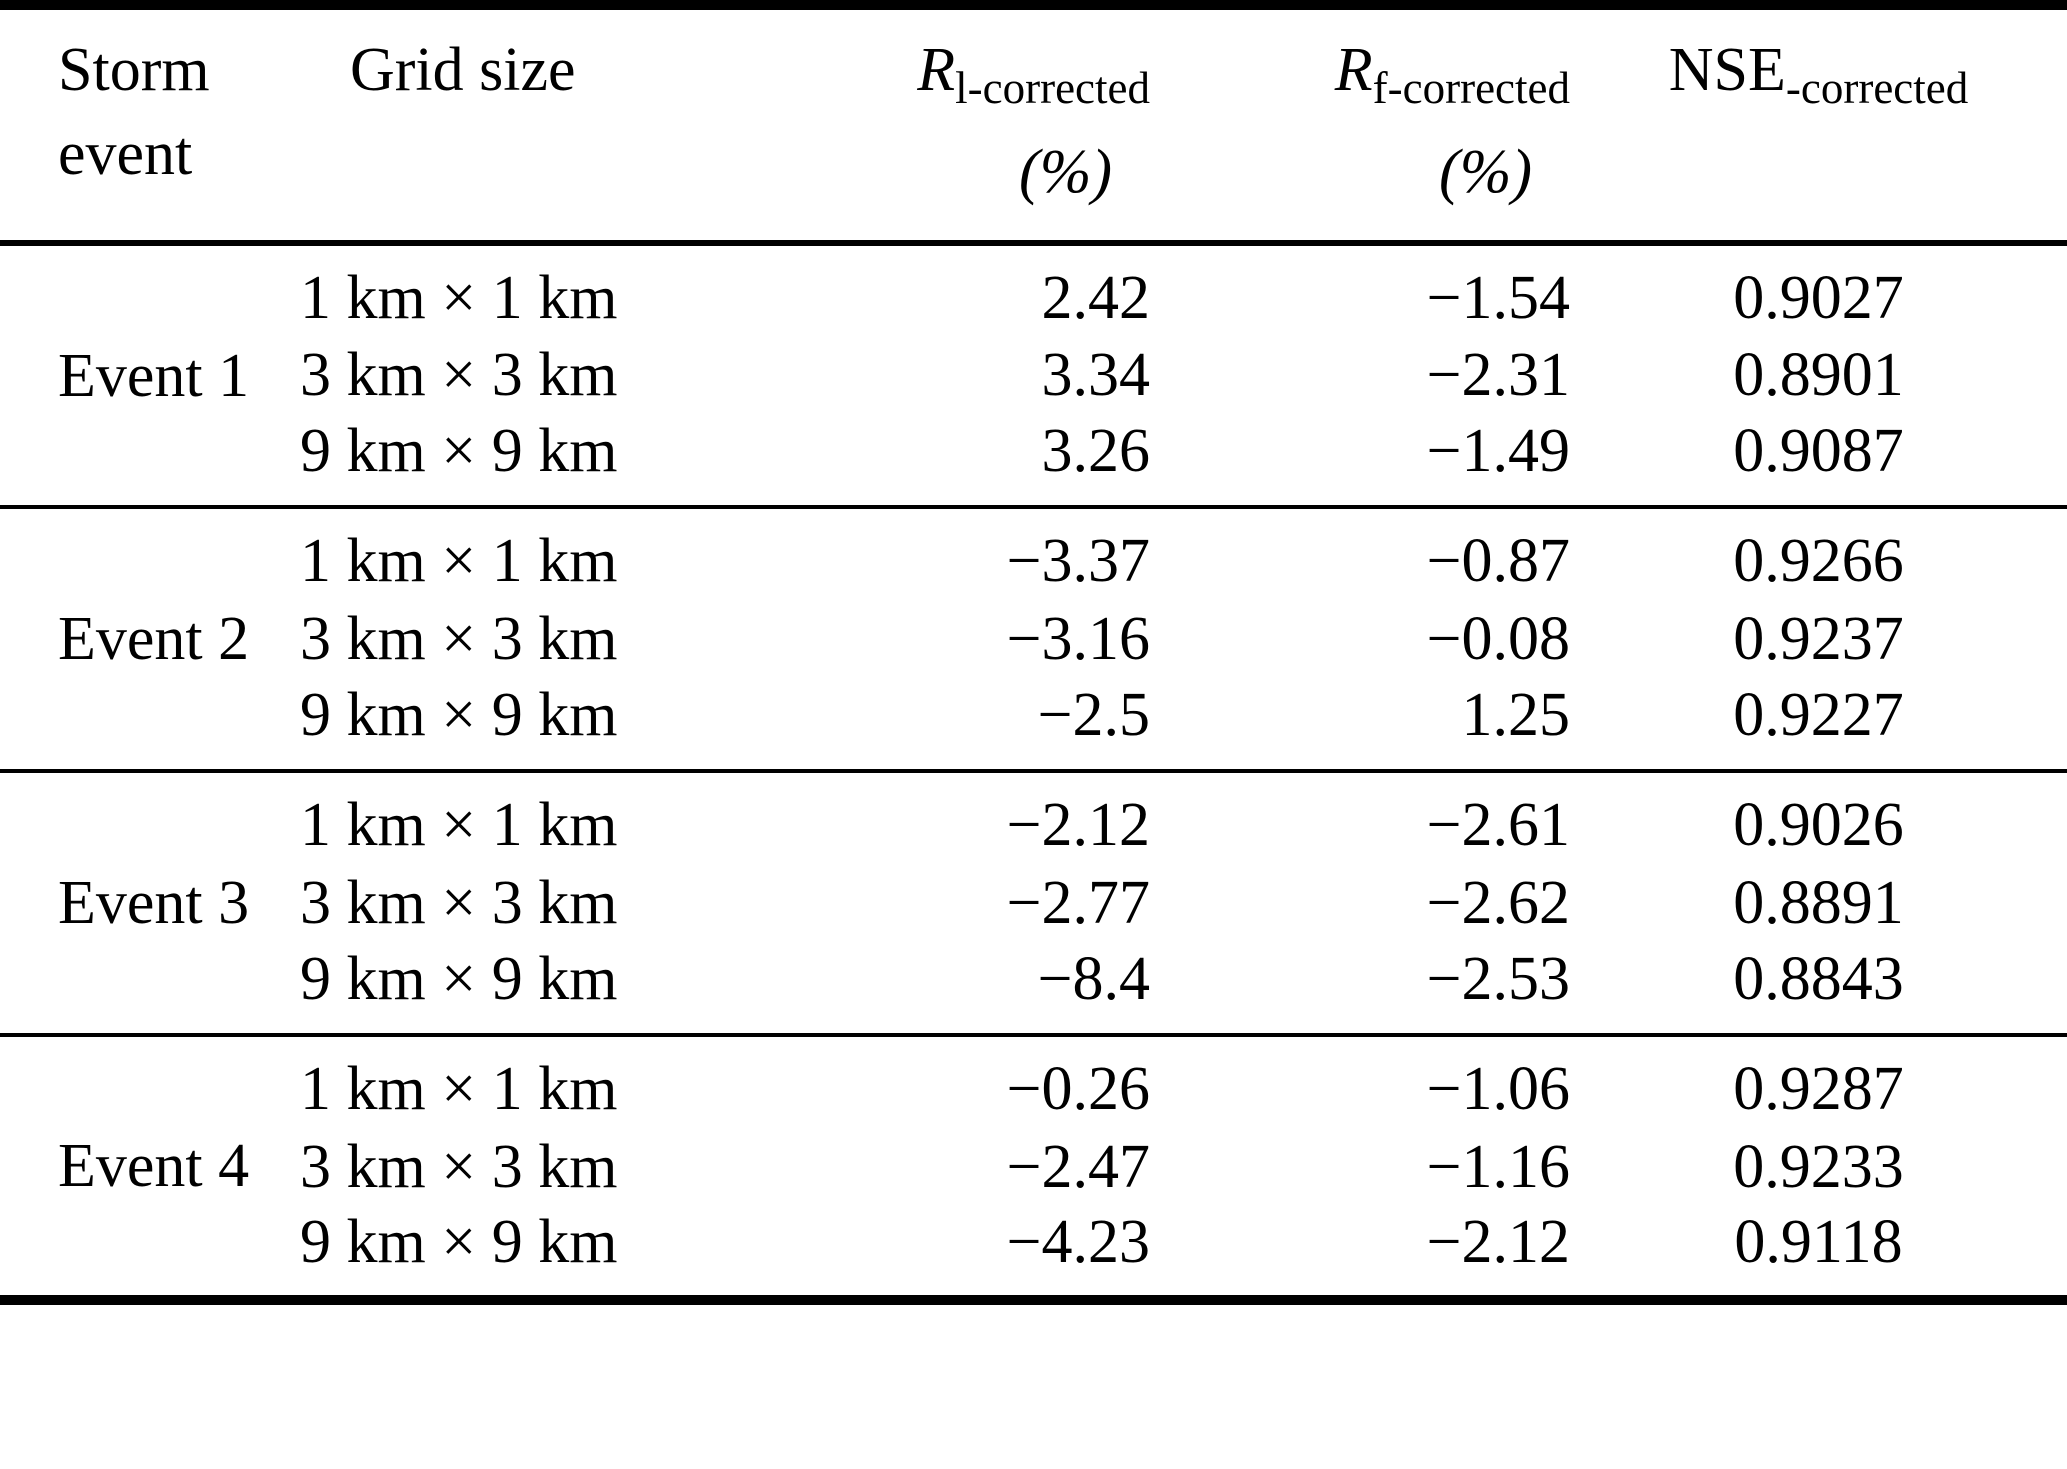  Describe the element at coordinates (154, 375) in the screenshot. I see `event-label: Event 1` at that location.